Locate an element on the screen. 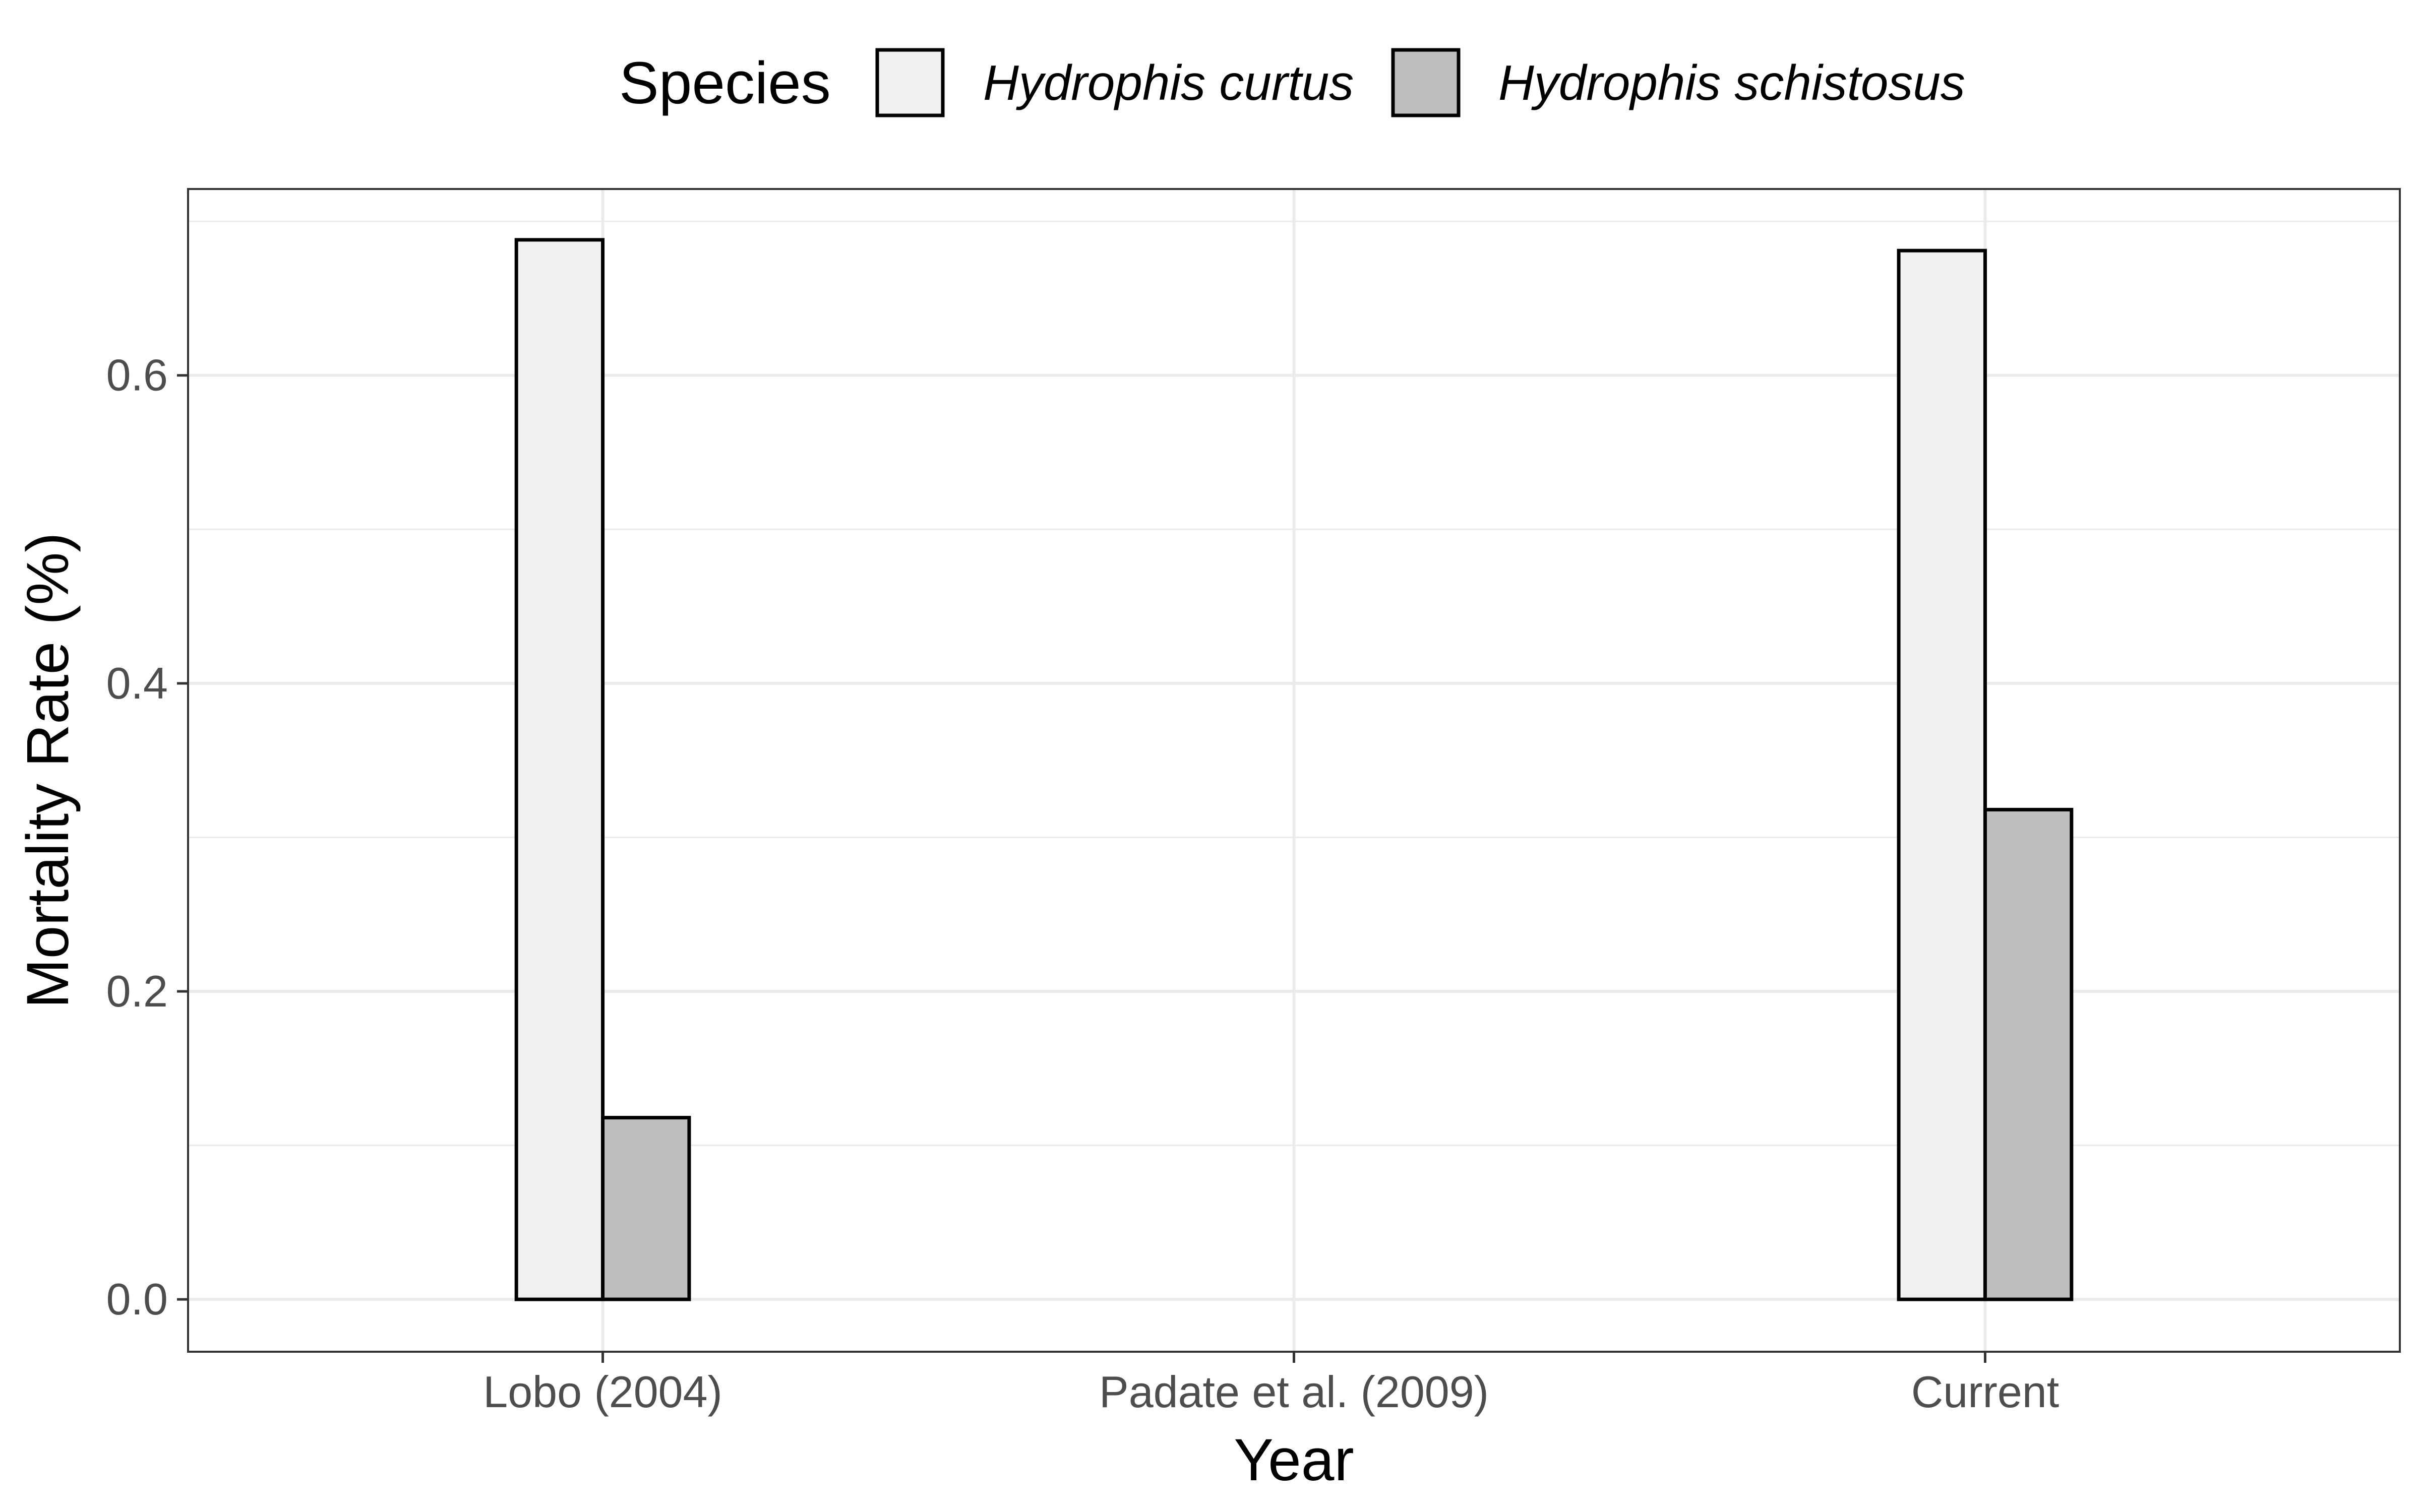  y-axis-title: Mortality Rate (%) is located at coordinates (48, 770).